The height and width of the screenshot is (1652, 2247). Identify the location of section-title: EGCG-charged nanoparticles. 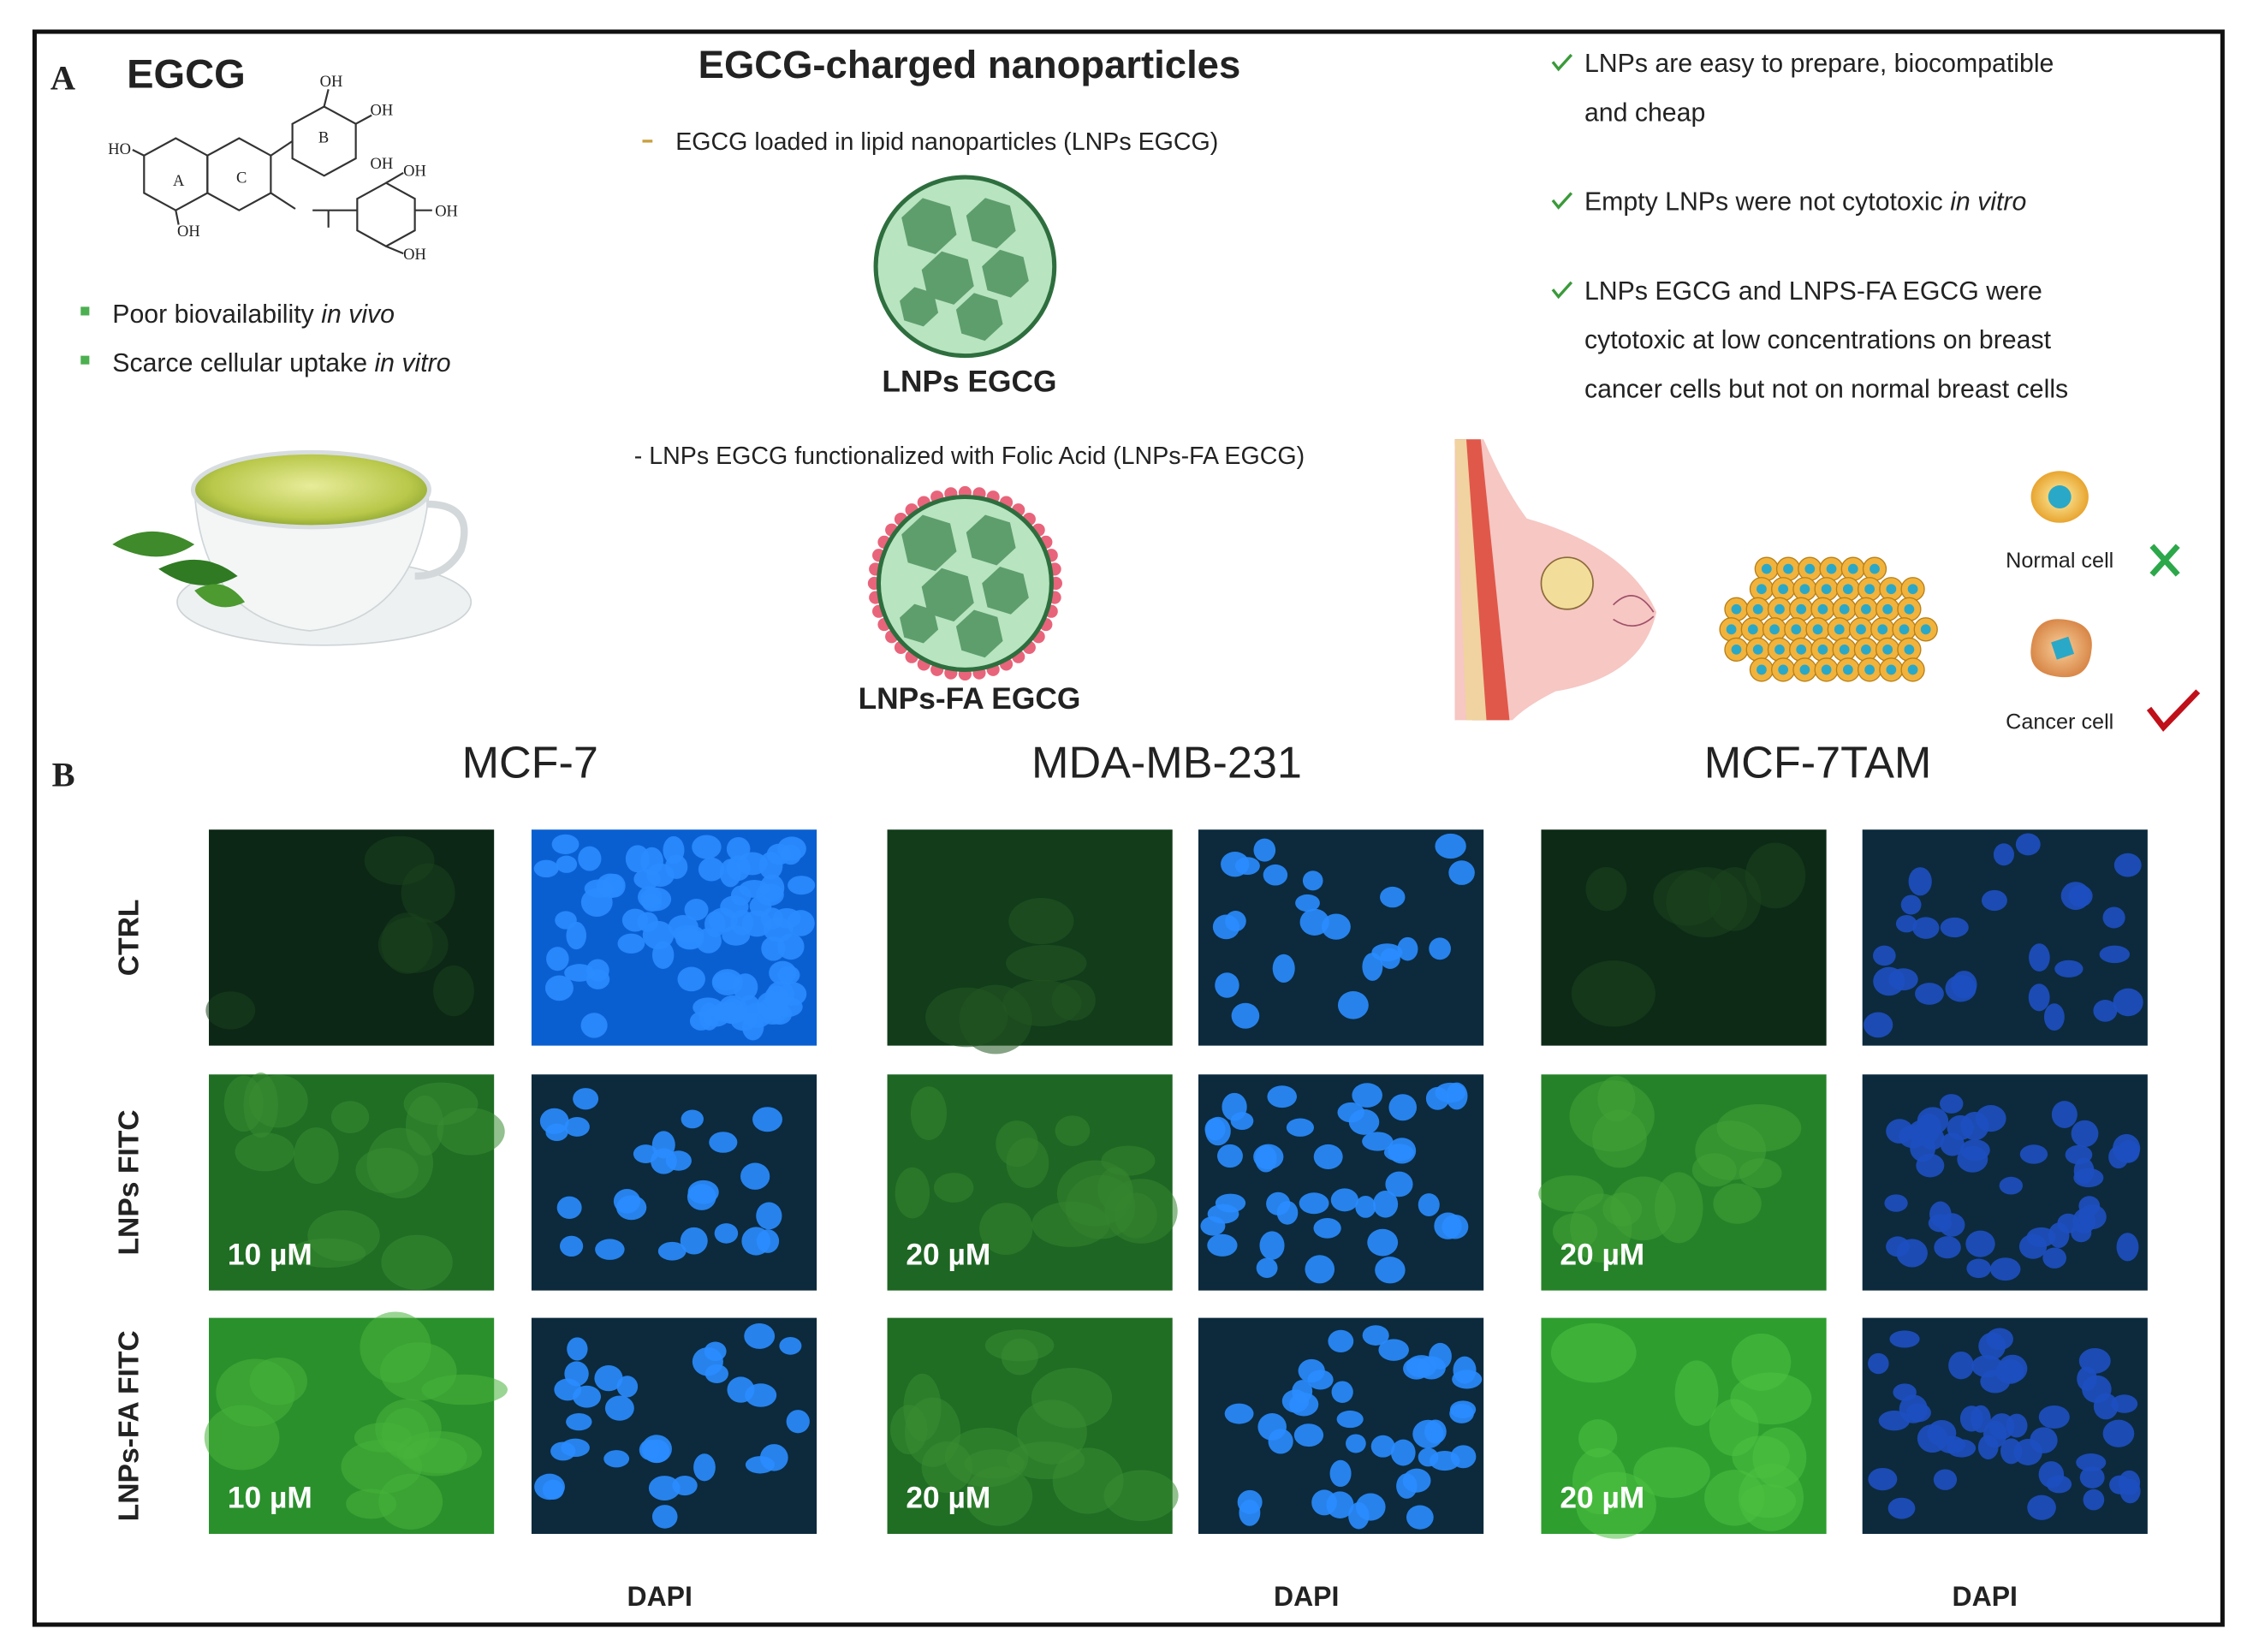
(969, 64).